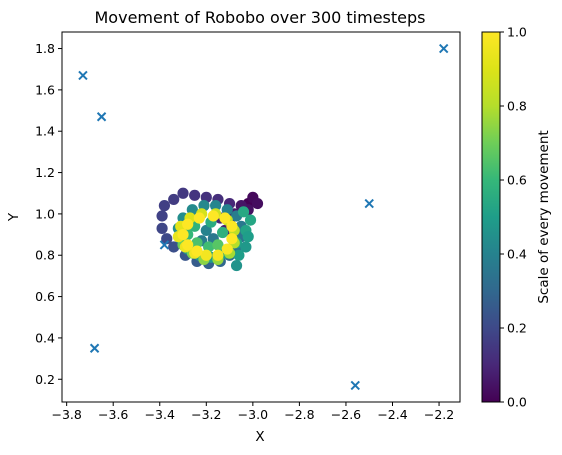 The height and width of the screenshot is (455, 562). I want to click on x-tick-label: −2.4, so click(392, 414).